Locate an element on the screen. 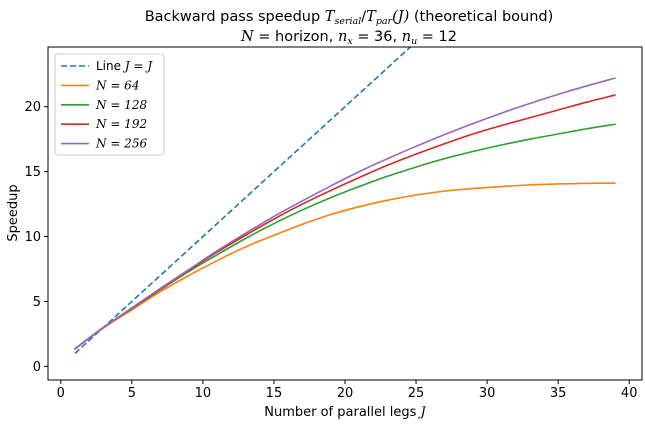 The image size is (645, 424). legend: Line J = J N = 64 N = 128 N = 192 N = 256 is located at coordinates (109, 104).